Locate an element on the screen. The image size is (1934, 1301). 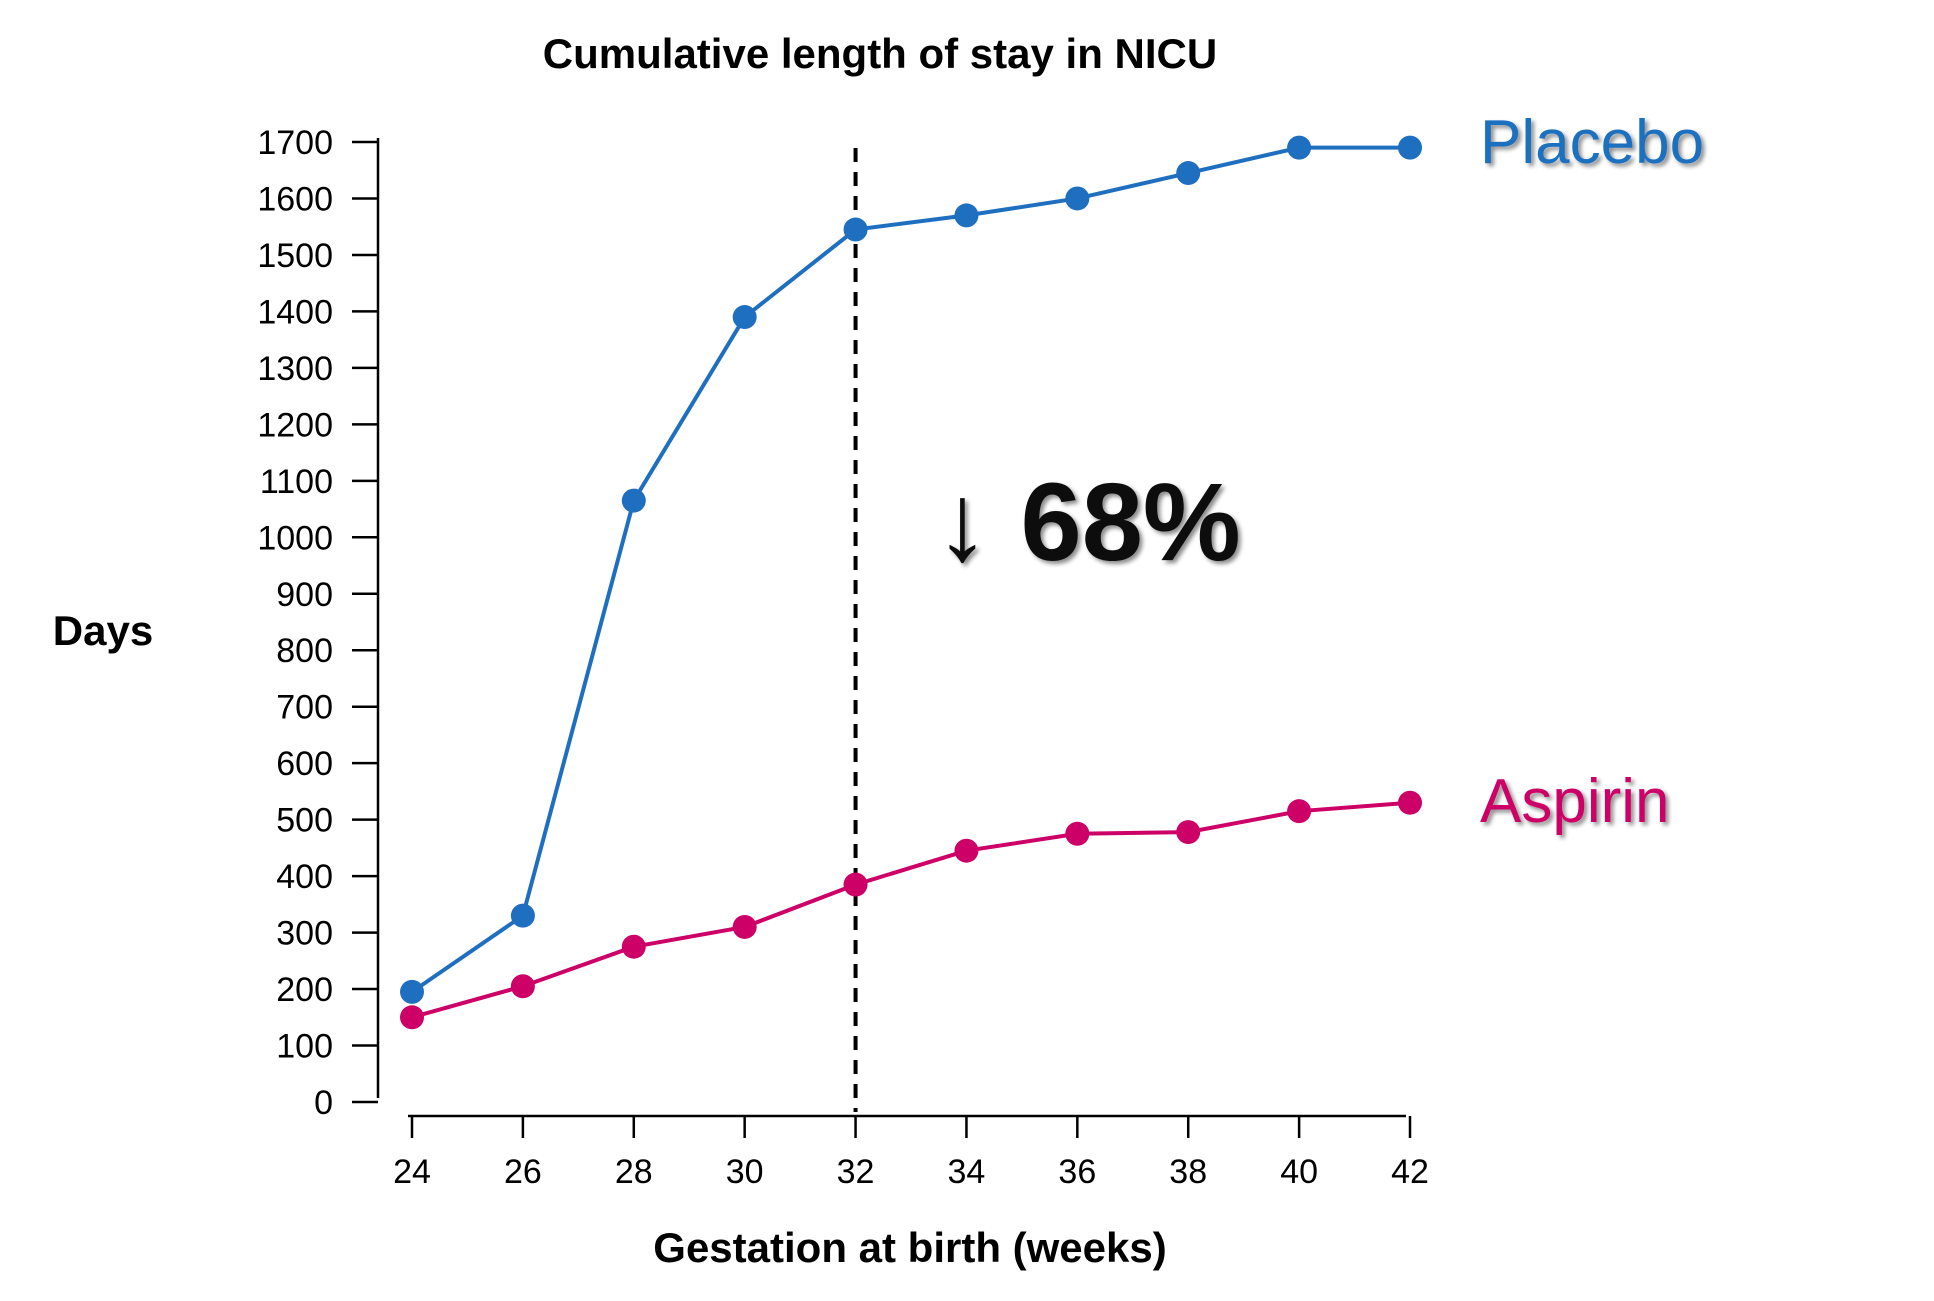
x-tick-label: 34 is located at coordinates (967, 1172).